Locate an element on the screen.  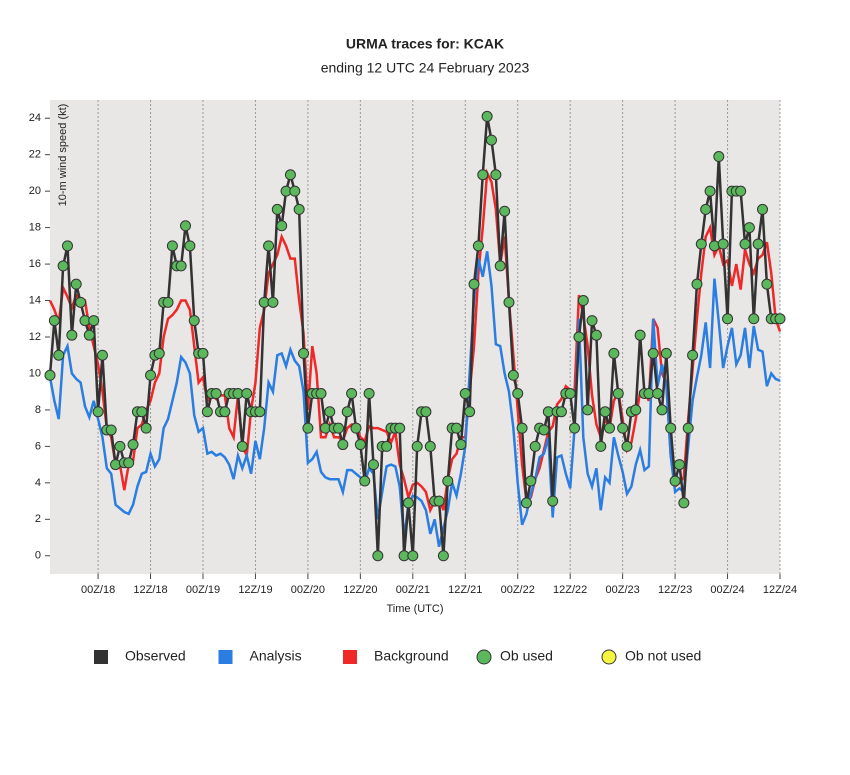
y-tick-label: 0 is located at coordinates (38, 556).